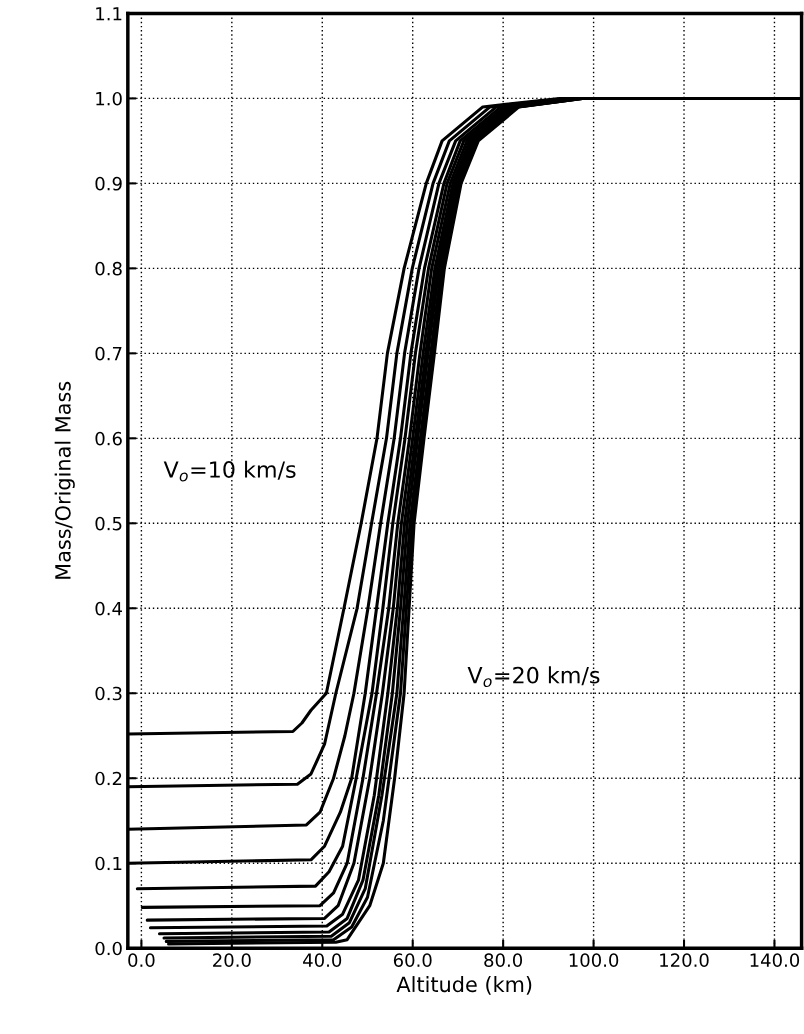 Image resolution: width=804 pixels, height=1034 pixels. What do you see at coordinates (412, 960) in the screenshot?
I see `x-tick-label: 60.0` at bounding box center [412, 960].